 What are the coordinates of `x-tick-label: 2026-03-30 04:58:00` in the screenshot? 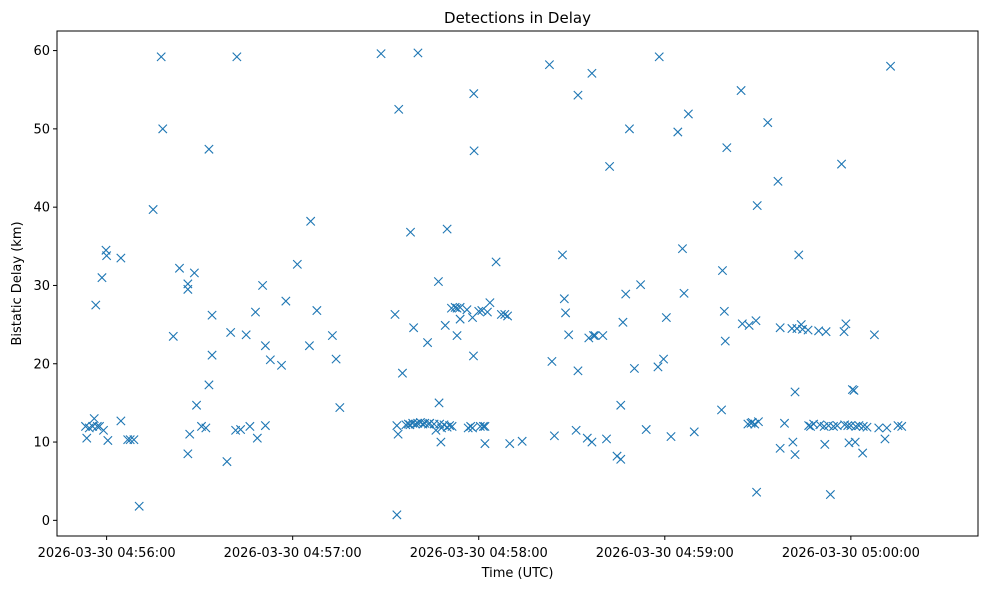 It's located at (479, 553).